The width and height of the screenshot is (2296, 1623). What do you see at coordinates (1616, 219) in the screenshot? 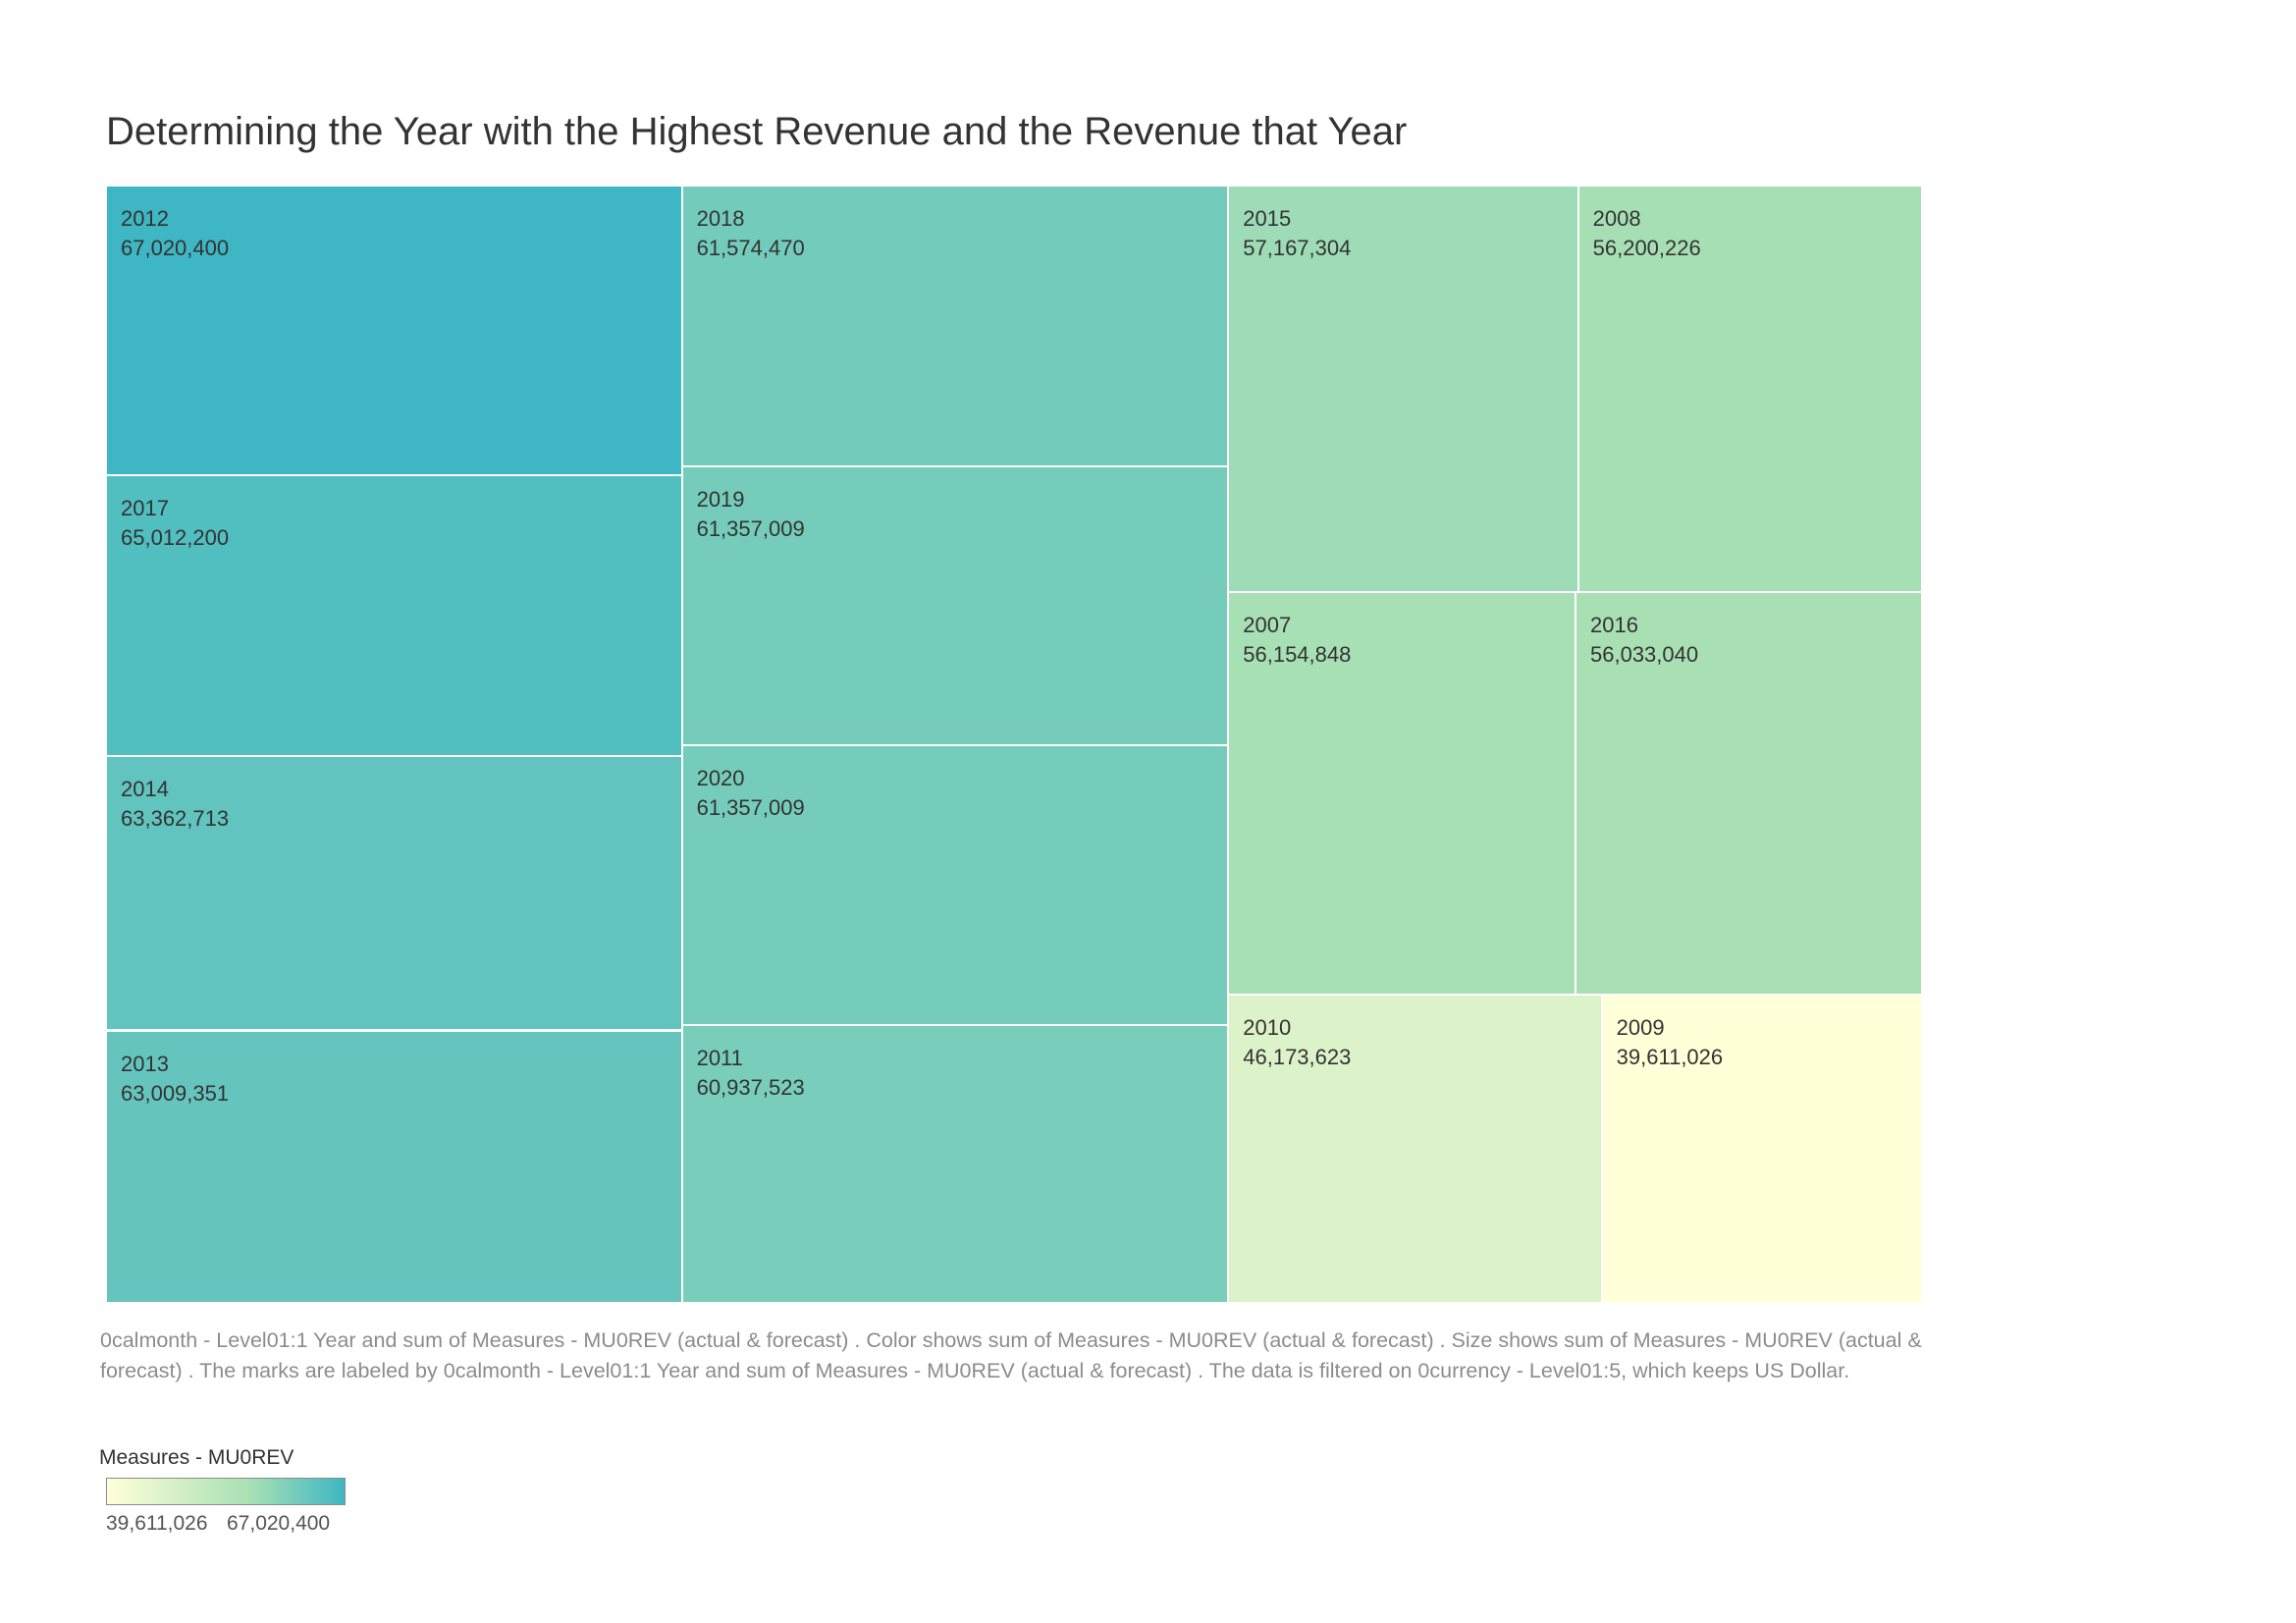
I see `tile-year-label: 2008` at bounding box center [1616, 219].